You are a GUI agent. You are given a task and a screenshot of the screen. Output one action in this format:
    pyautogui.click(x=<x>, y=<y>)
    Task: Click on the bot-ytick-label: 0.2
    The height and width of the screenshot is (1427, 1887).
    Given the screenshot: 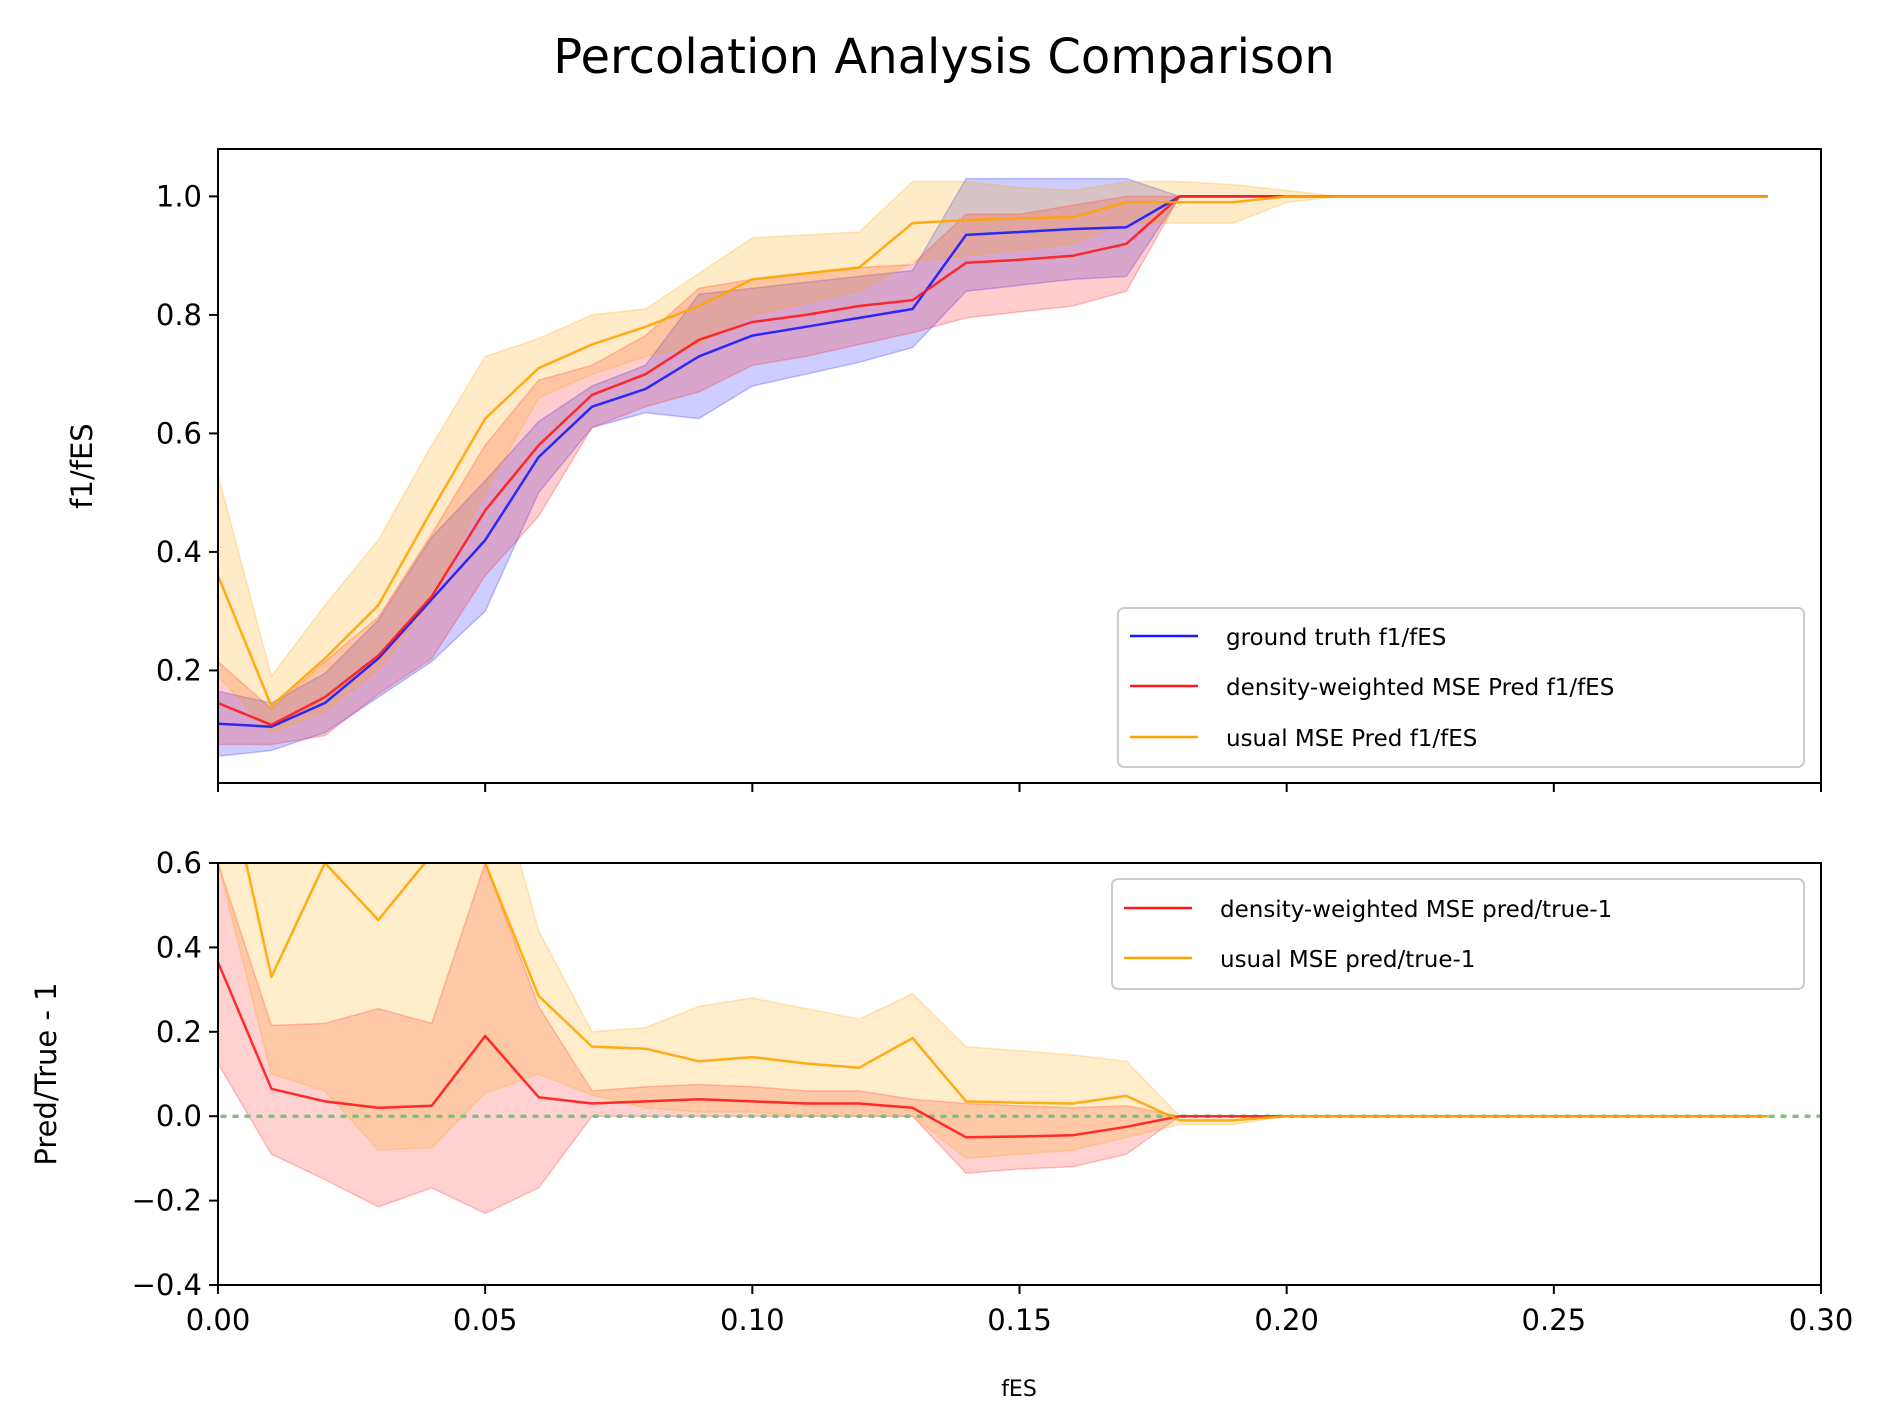 What is the action you would take?
    pyautogui.click(x=179, y=1032)
    